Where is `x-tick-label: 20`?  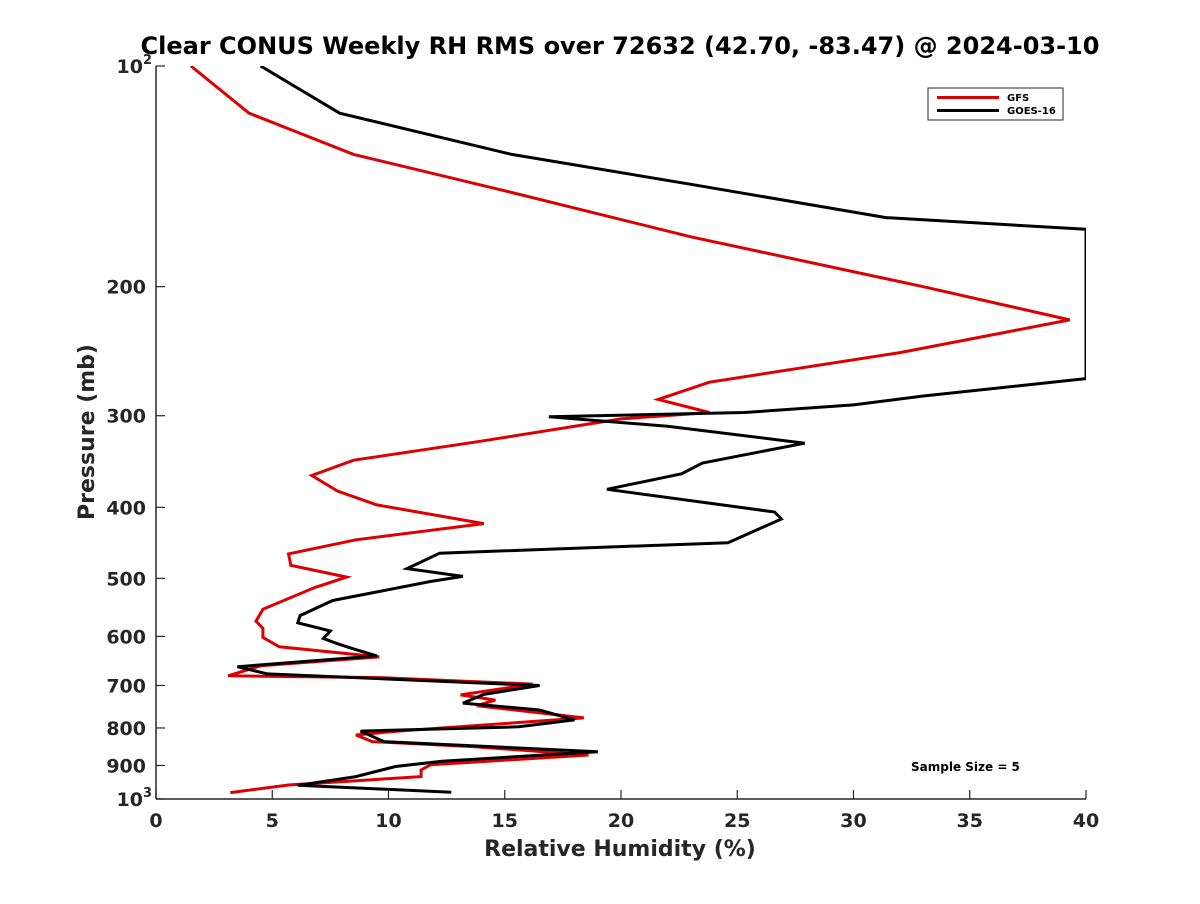
x-tick-label: 20 is located at coordinates (621, 821).